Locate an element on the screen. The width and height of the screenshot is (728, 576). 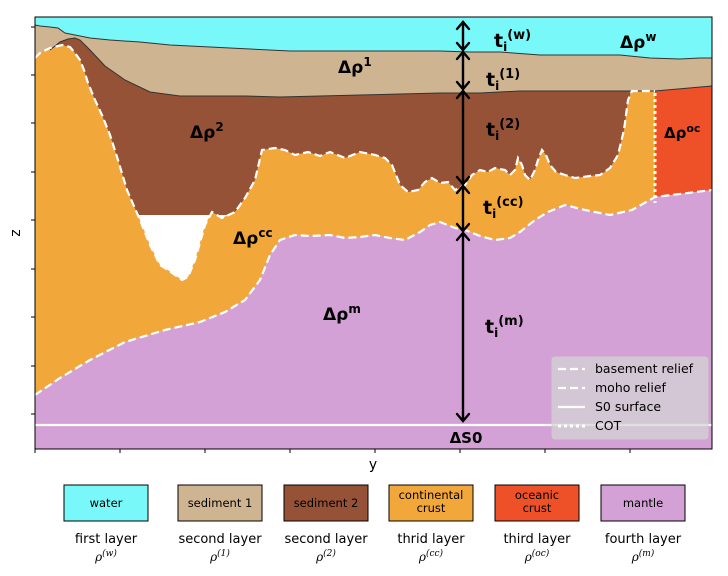
mantle-density-label: Δρm is located at coordinates (342, 313).